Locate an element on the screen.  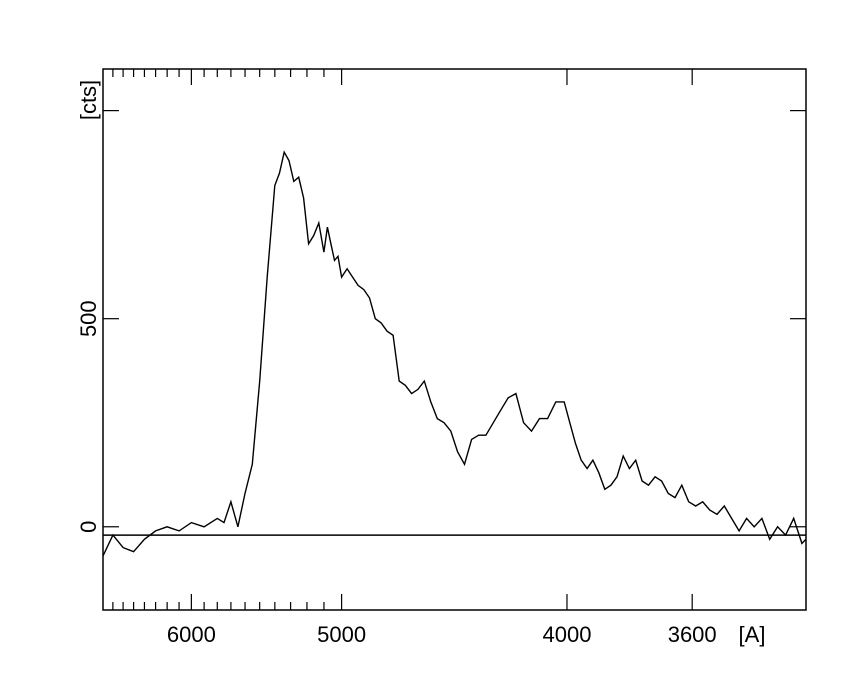
x-axis-tick-labels: 6000 5000 4000 3600 is located at coordinates (442, 634).